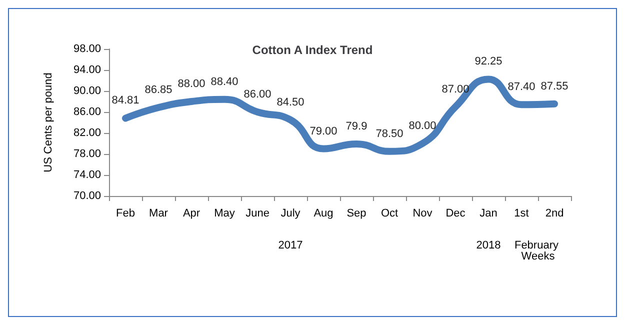 The width and height of the screenshot is (625, 325). I want to click on y-axis-title: US Cents per pound, so click(48, 122).